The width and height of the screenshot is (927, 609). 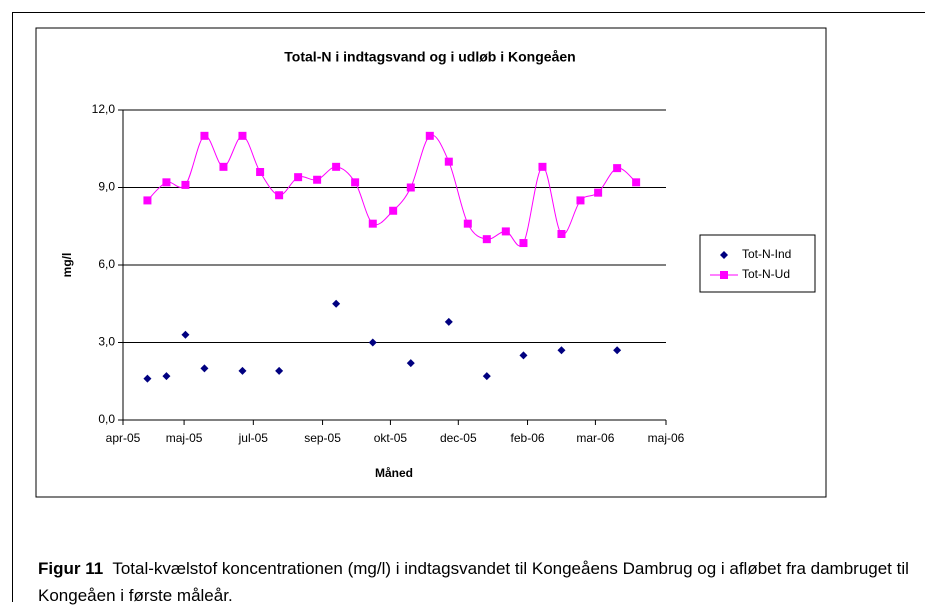 I want to click on x-tick-label: maj-06, so click(x=666, y=438).